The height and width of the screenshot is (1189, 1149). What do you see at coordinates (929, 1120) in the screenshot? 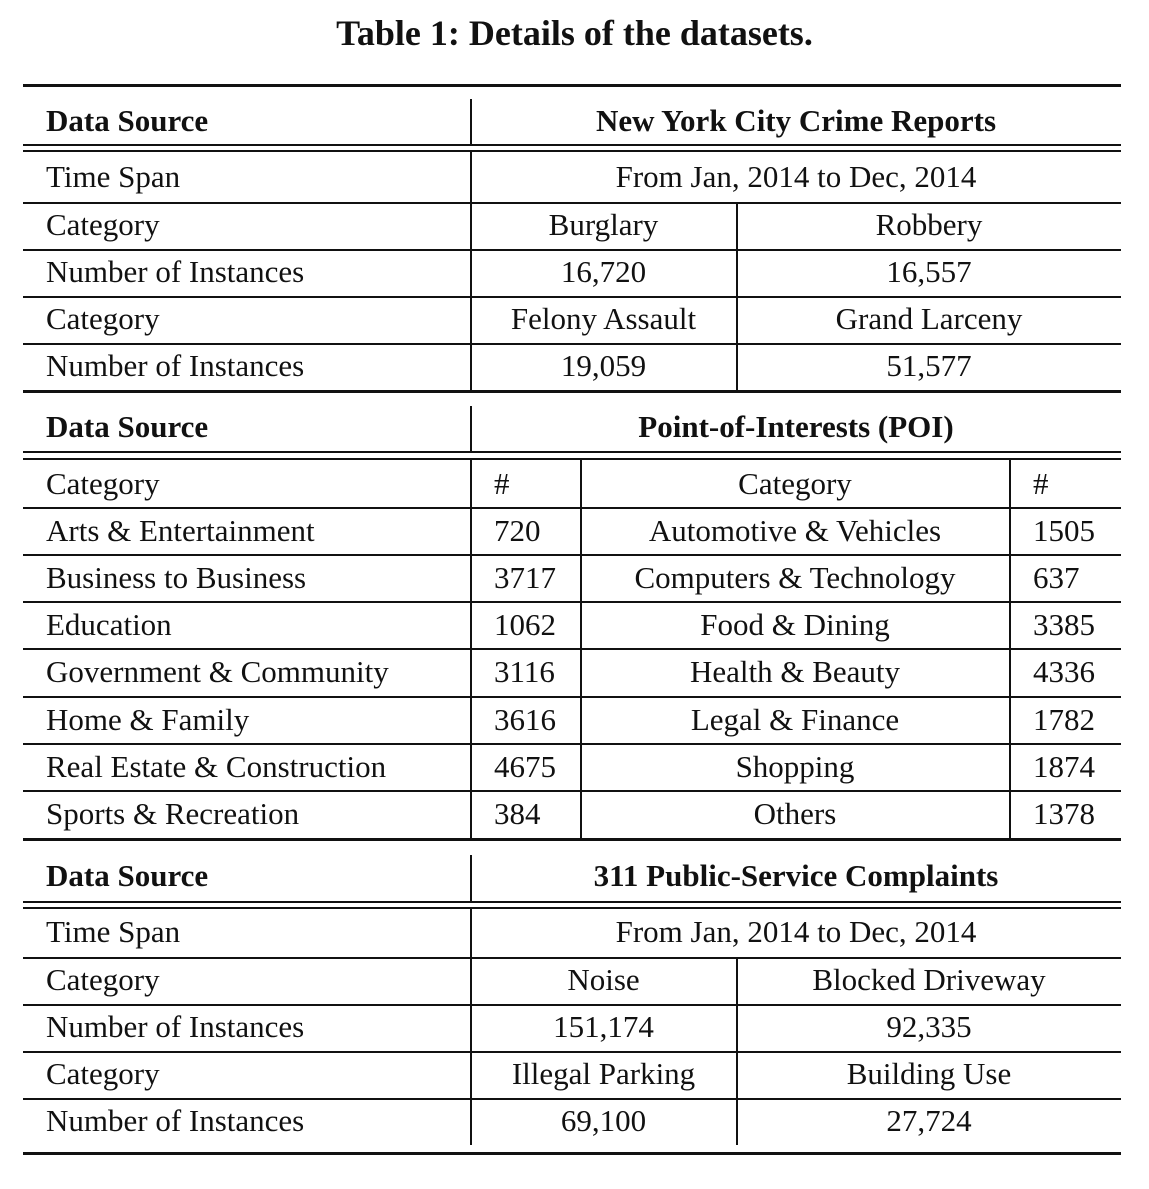
I see `instances-value: 27,724` at bounding box center [929, 1120].